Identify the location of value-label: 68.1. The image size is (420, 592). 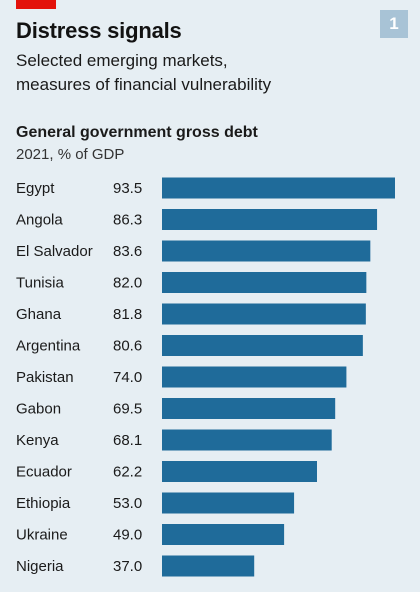
(127, 440).